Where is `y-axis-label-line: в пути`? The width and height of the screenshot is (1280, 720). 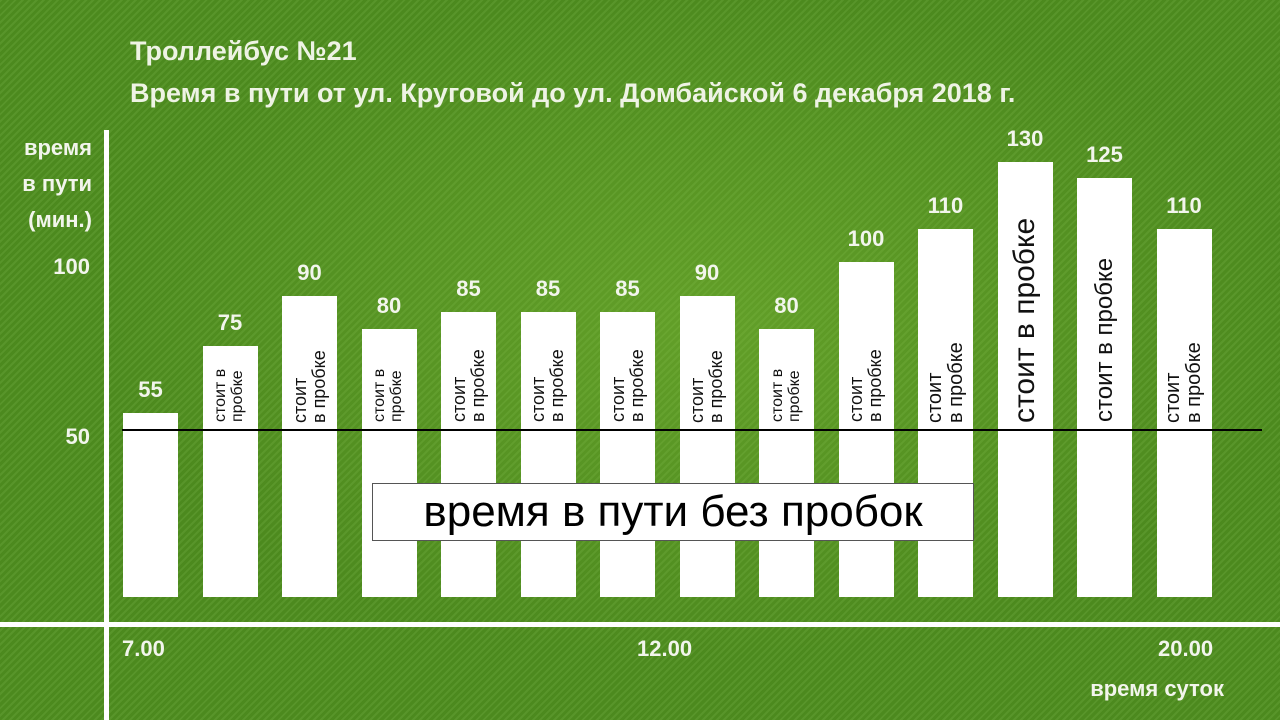
y-axis-label-line: в пути is located at coordinates (57, 183).